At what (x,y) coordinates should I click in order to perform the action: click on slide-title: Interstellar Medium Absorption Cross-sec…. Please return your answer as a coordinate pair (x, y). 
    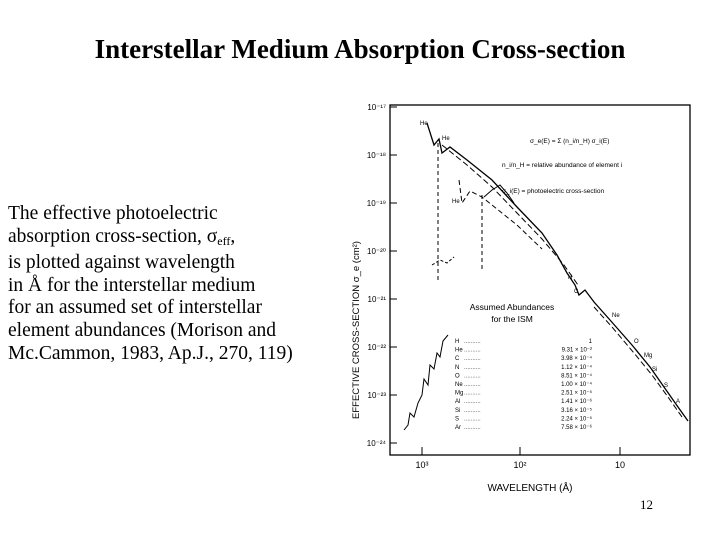
    Looking at the image, I should click on (360, 49).